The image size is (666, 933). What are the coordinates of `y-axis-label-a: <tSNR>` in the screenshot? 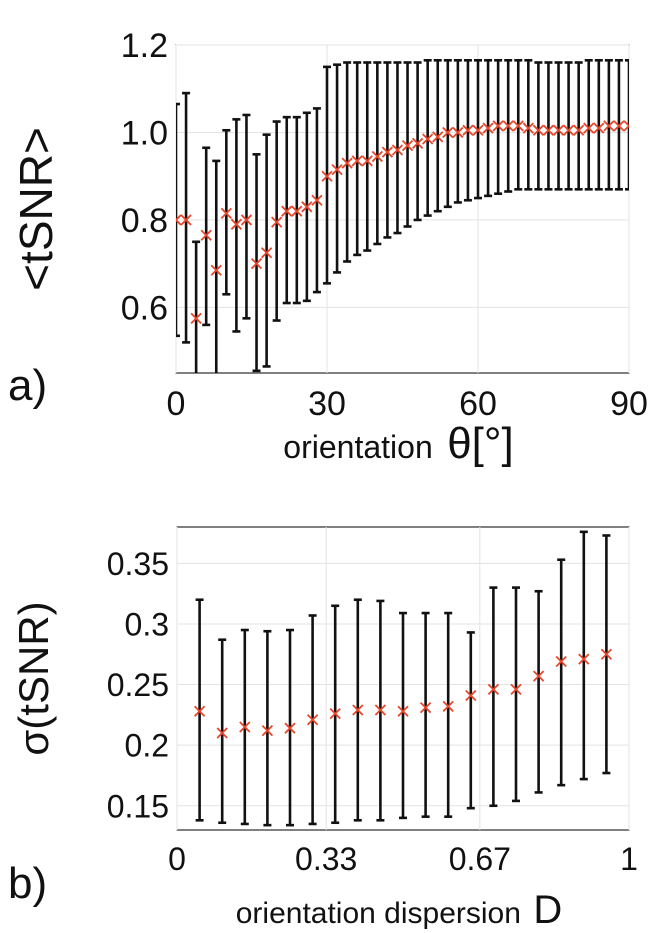 It's located at (36, 209).